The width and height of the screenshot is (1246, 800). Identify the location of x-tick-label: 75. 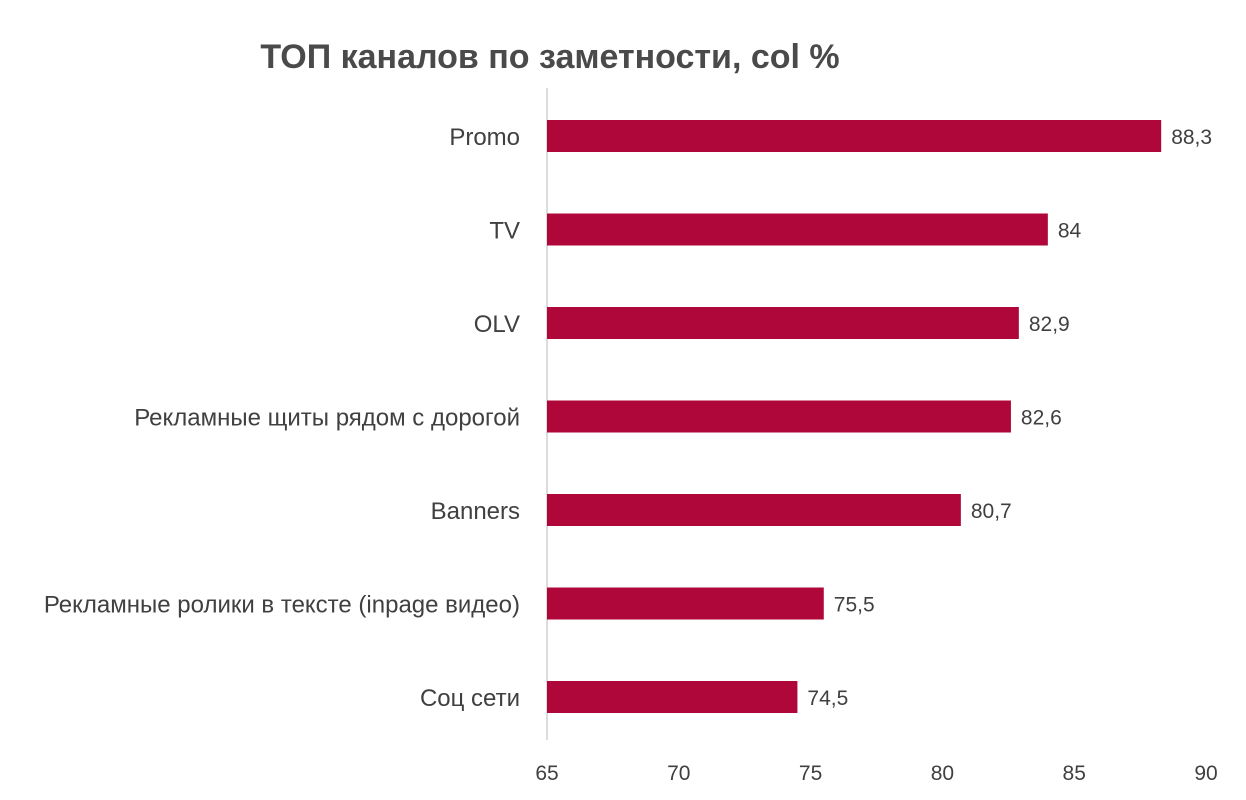
(810, 773).